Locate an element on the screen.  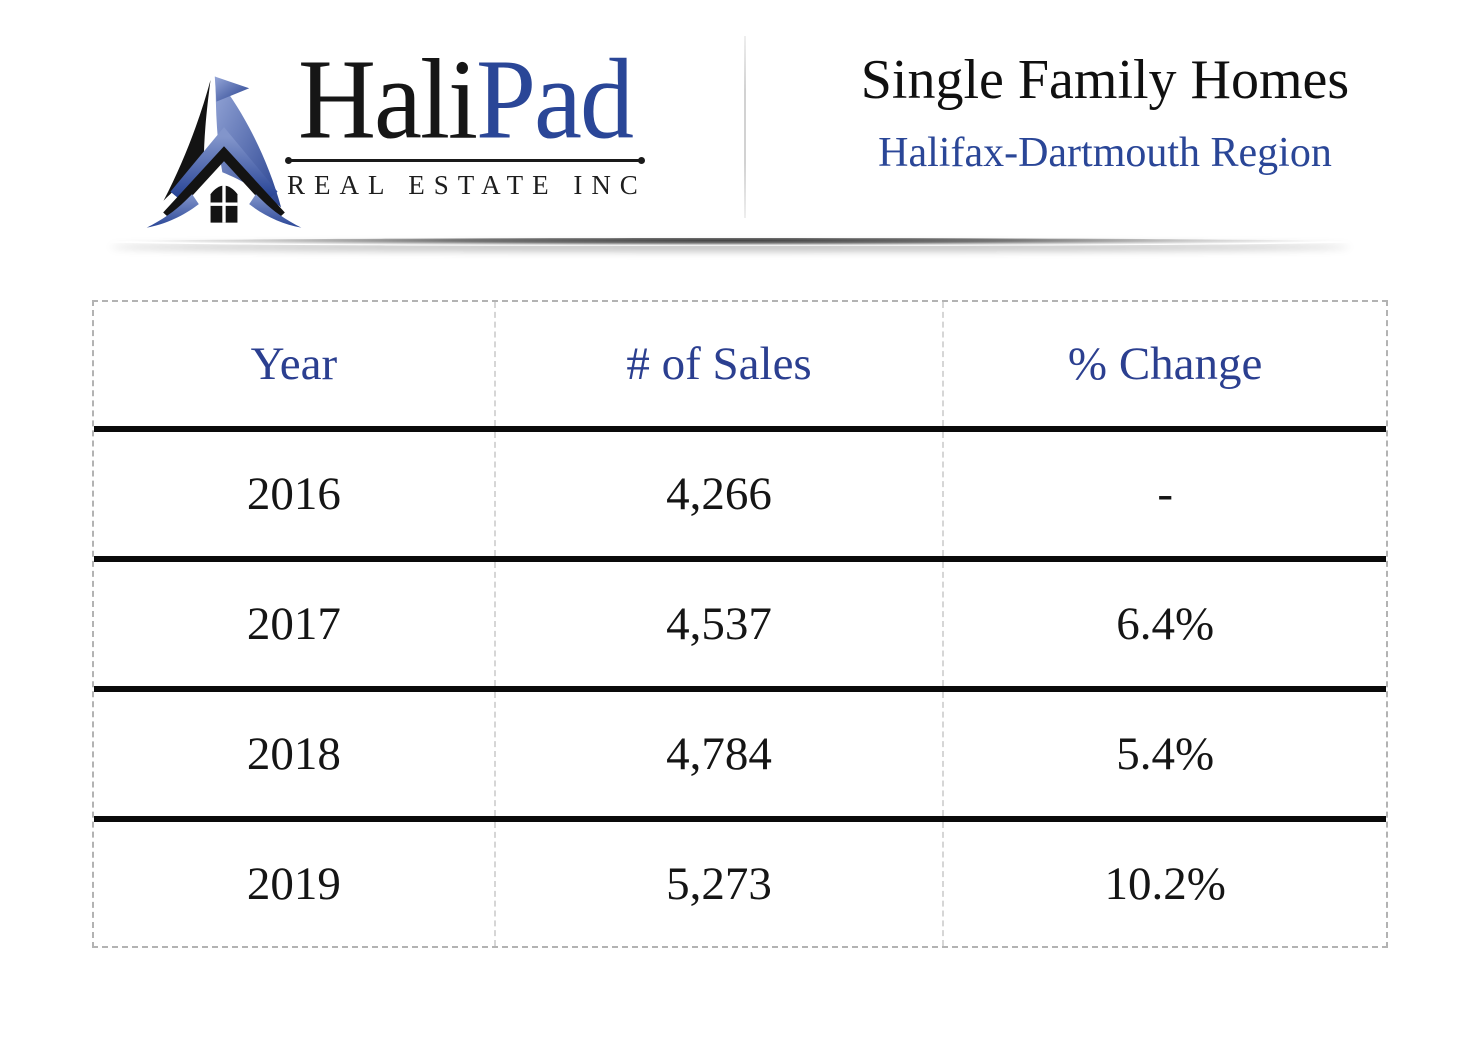
cell-year: 2016 is located at coordinates (295, 494).